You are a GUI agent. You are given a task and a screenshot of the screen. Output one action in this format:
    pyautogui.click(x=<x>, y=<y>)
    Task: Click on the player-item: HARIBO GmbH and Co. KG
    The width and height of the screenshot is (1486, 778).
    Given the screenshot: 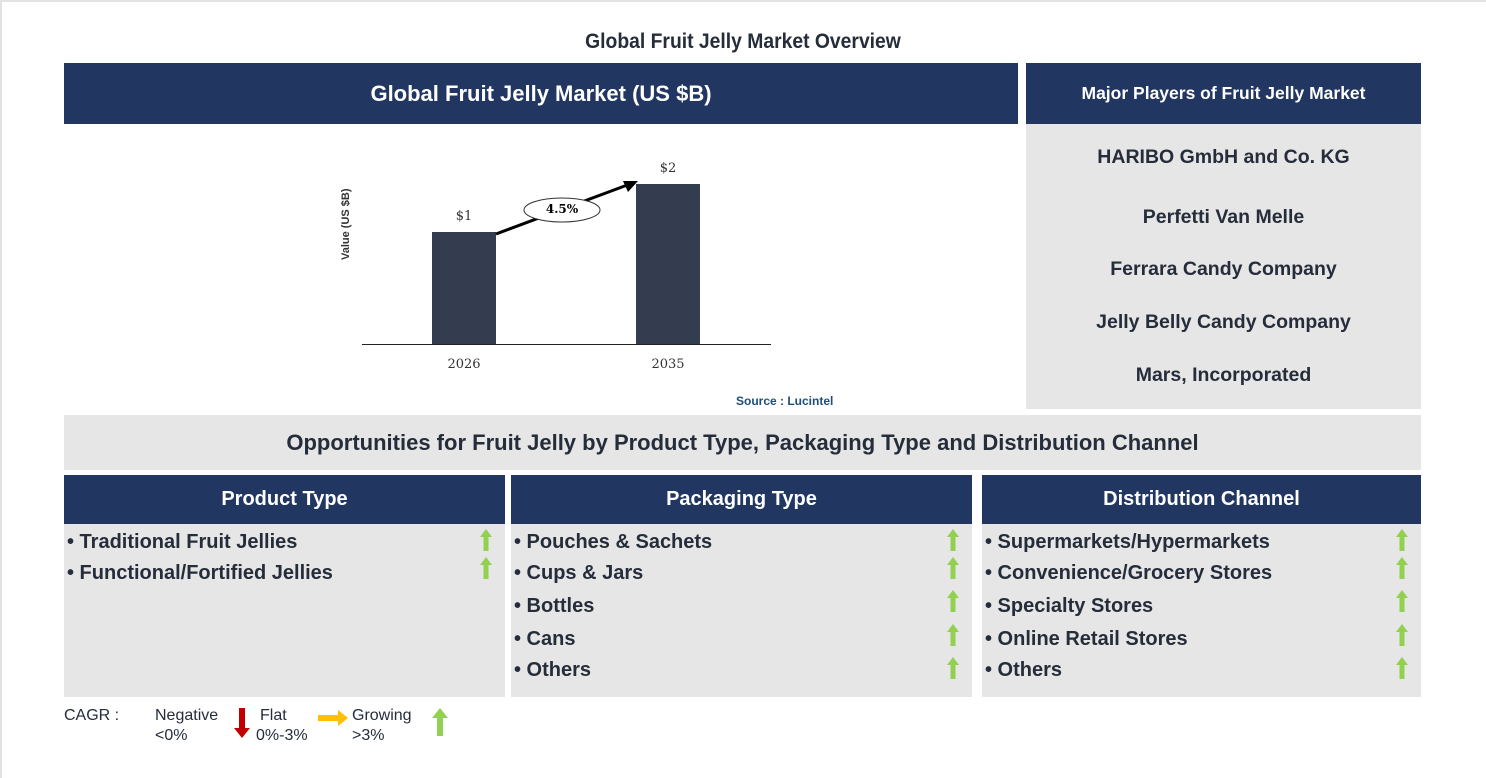 What is the action you would take?
    pyautogui.click(x=1223, y=157)
    